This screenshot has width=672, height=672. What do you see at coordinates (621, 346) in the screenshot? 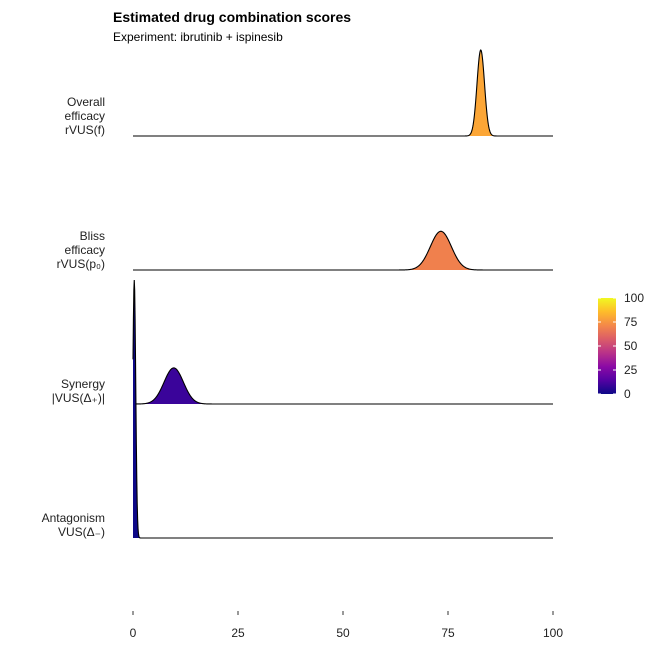
I see `color-legend: 0 25 50 75 100` at bounding box center [621, 346].